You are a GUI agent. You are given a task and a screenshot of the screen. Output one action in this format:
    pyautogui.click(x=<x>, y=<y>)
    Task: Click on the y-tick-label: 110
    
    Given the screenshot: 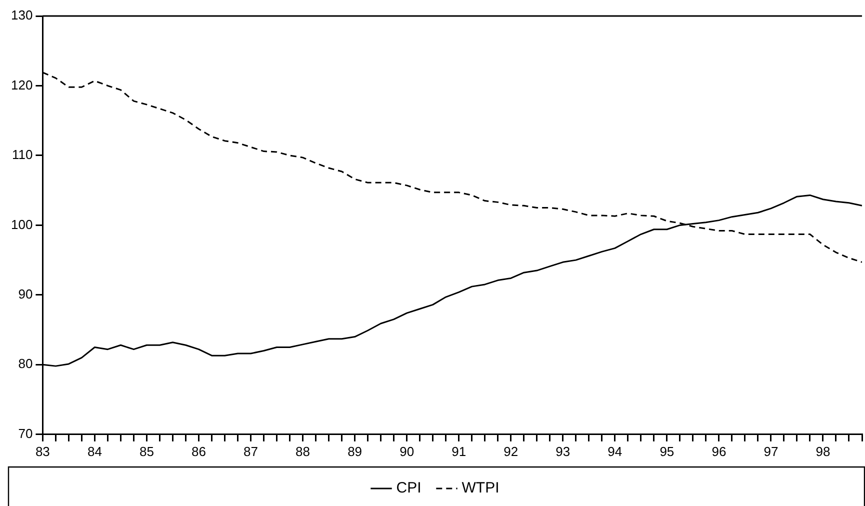 What is the action you would take?
    pyautogui.click(x=22, y=154)
    